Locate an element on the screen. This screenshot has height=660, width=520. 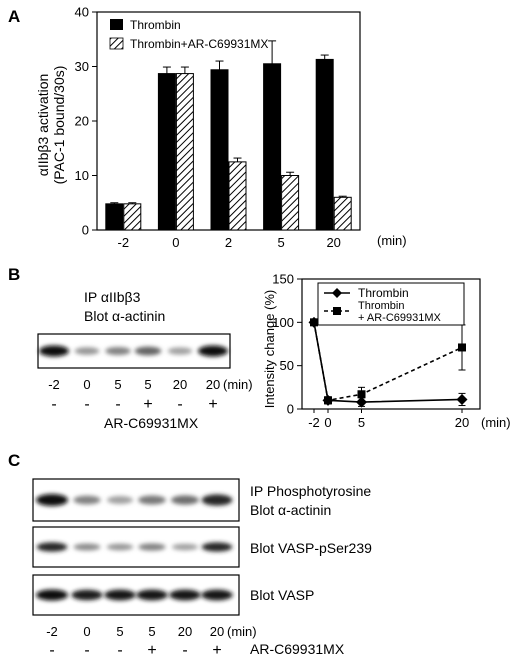
legend-box is located at coordinates (391, 304).